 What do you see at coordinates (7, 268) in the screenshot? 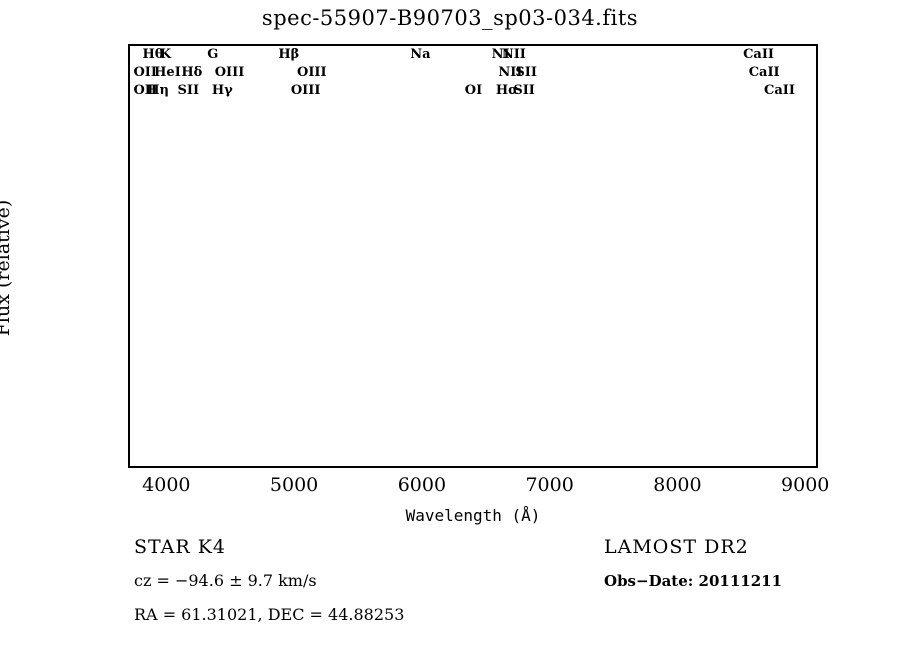
I see `y-axis-title: Flux (relative)` at bounding box center [7, 268].